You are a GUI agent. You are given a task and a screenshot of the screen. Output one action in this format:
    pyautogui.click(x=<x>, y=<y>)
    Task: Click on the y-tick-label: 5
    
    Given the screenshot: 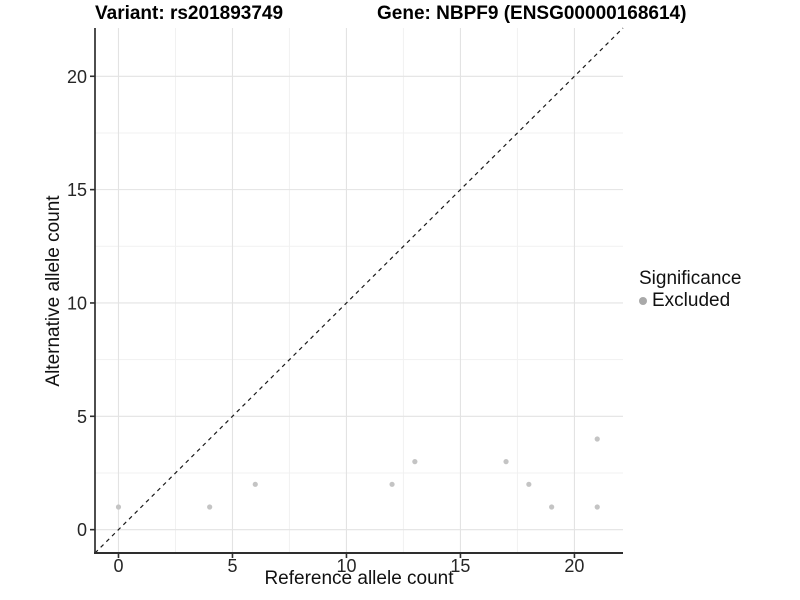 What is the action you would take?
    pyautogui.click(x=82, y=417)
    